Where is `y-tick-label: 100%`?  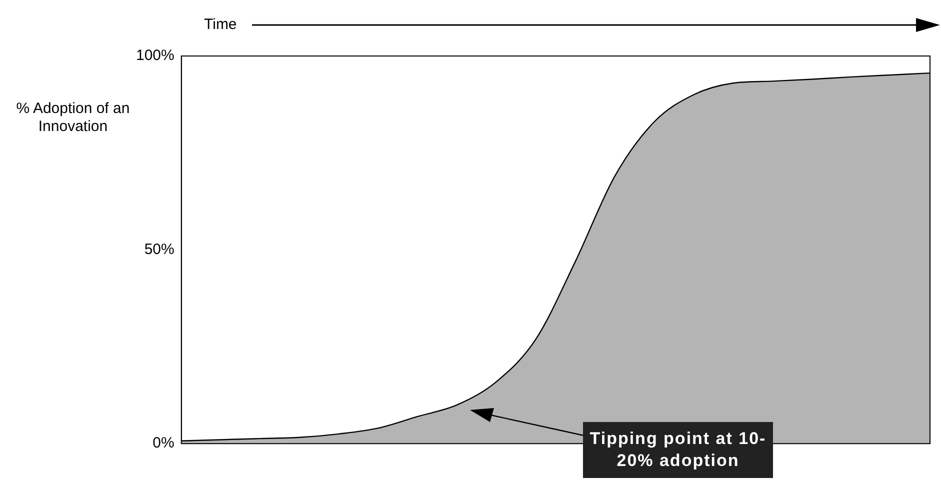
y-tick-label: 100% is located at coordinates (155, 55).